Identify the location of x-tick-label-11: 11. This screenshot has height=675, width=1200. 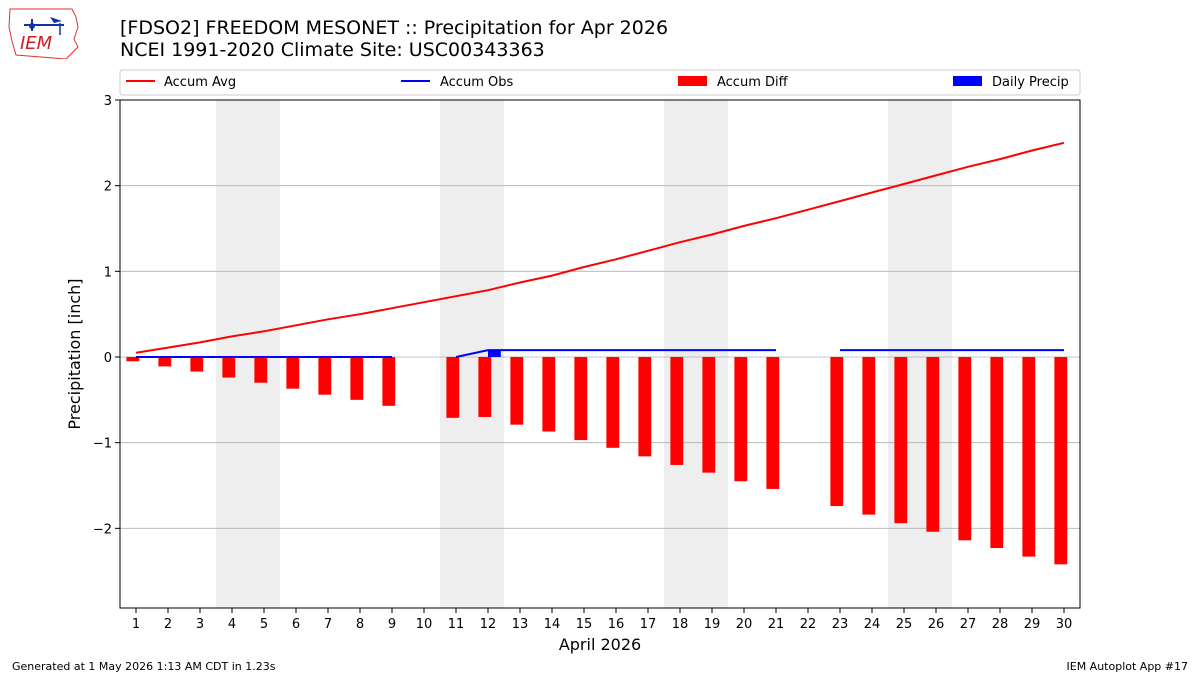
(456, 624).